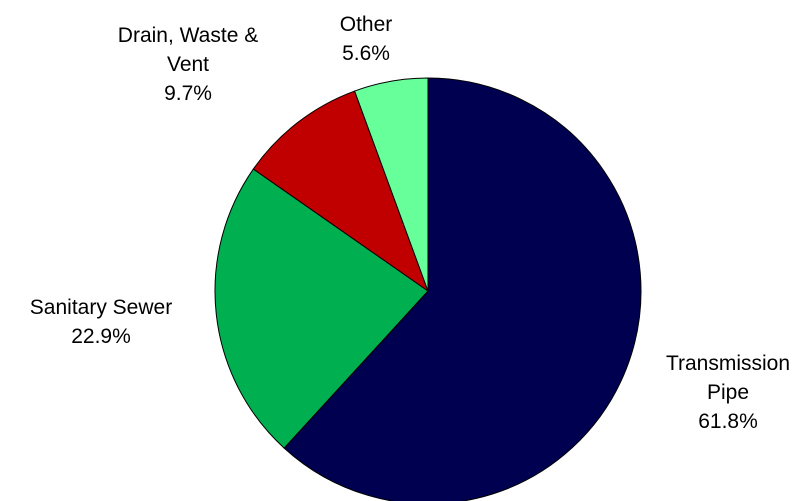 Image resolution: width=812 pixels, height=501 pixels. What do you see at coordinates (101, 336) in the screenshot?
I see `slice-label-line: 22.9%` at bounding box center [101, 336].